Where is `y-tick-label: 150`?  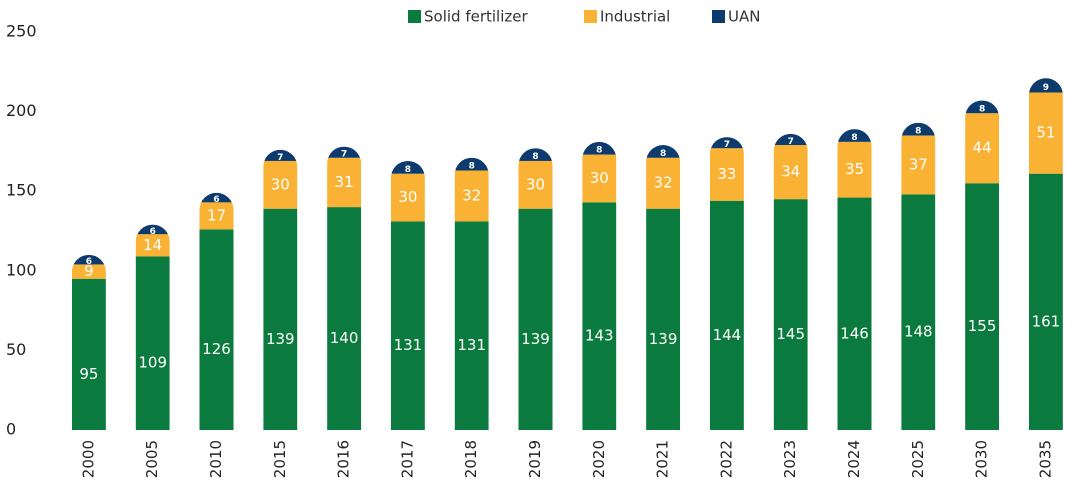
y-tick-label: 150 is located at coordinates (21, 190).